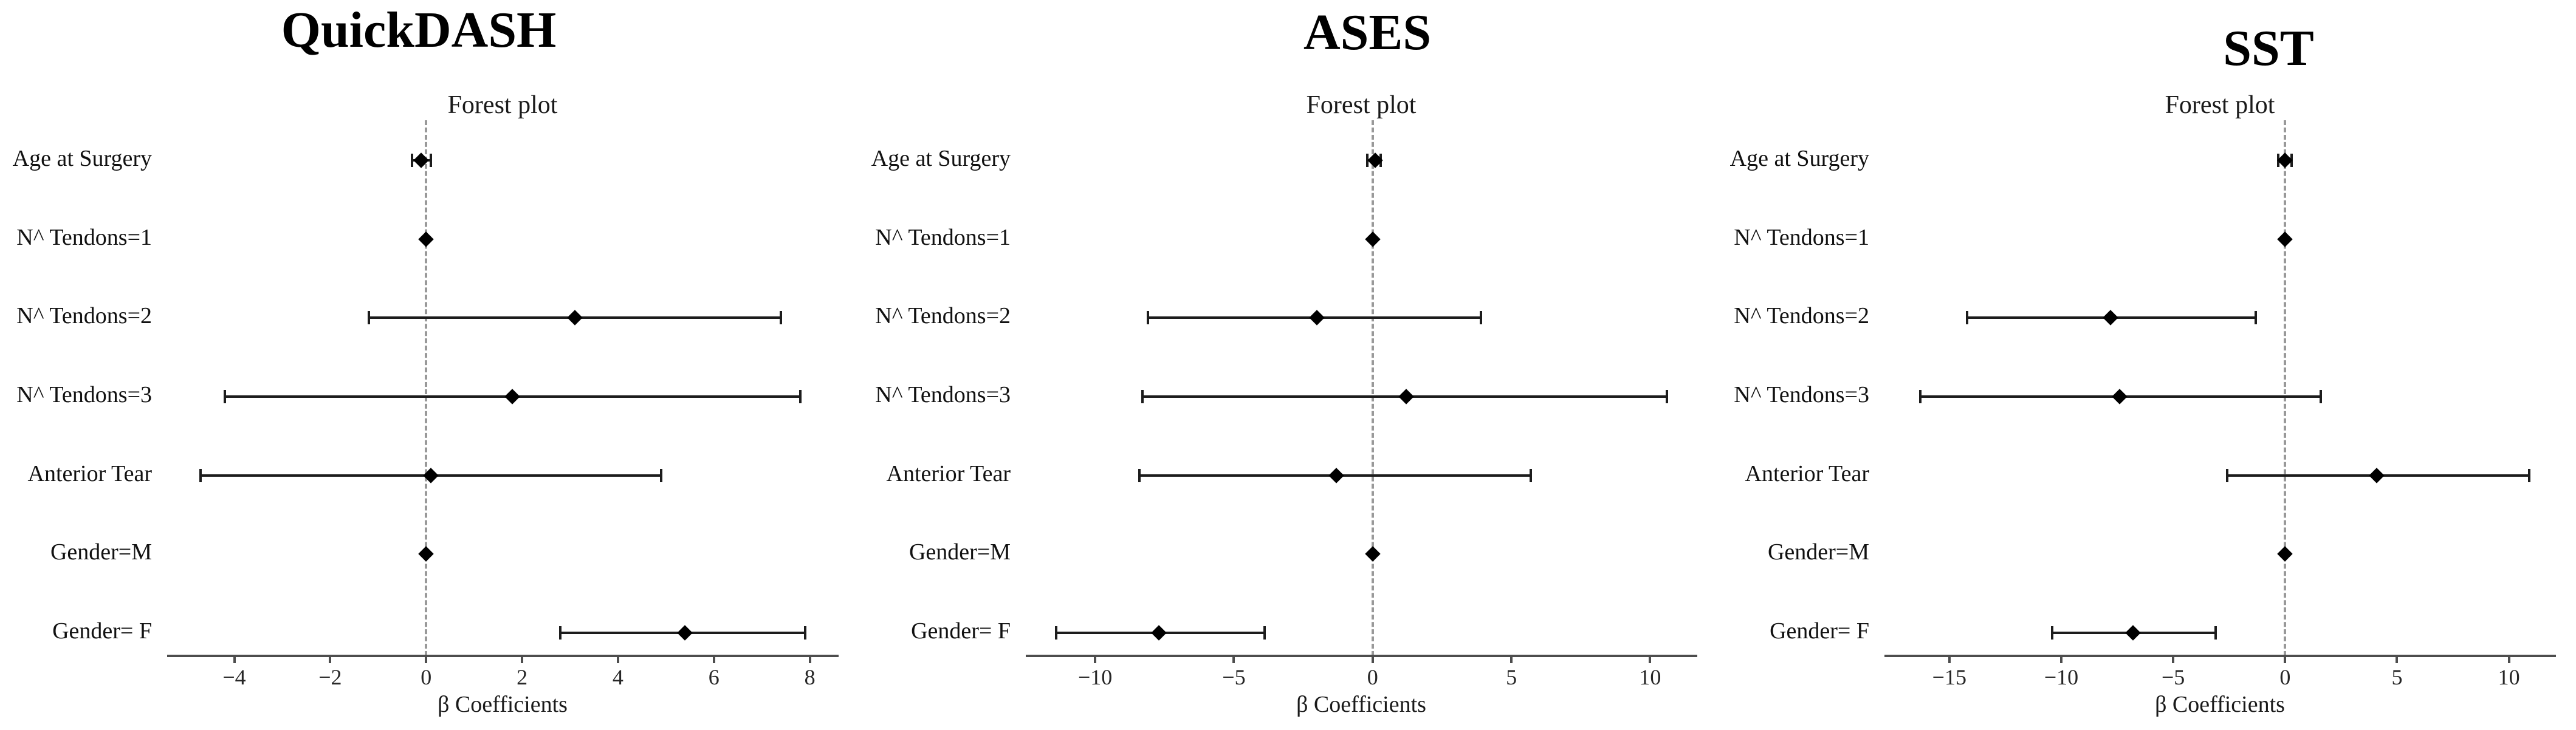 This screenshot has height=730, width=2576. Describe the element at coordinates (617, 677) in the screenshot. I see `x-tick-label: 4` at that location.